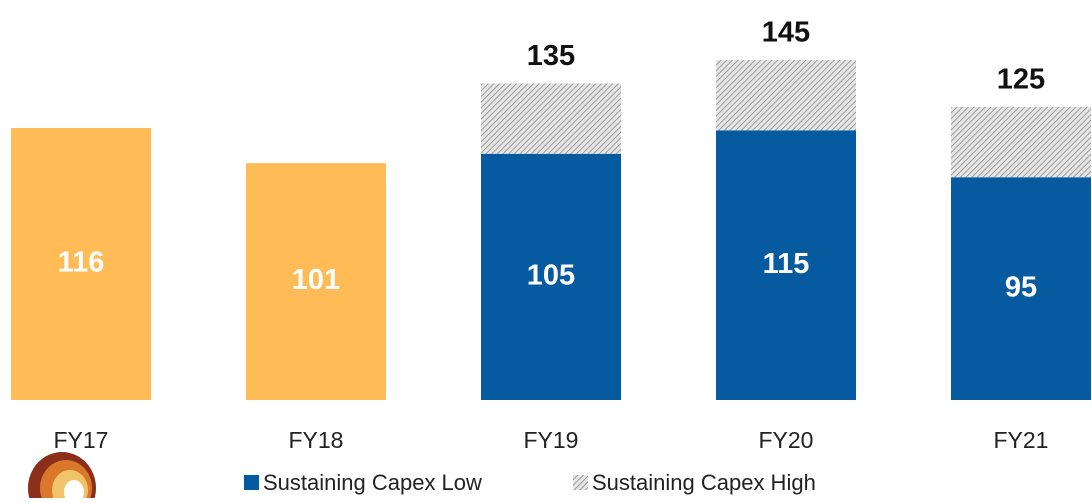 This screenshot has height=503, width=1092. What do you see at coordinates (551, 56) in the screenshot?
I see `total-label: 135` at bounding box center [551, 56].